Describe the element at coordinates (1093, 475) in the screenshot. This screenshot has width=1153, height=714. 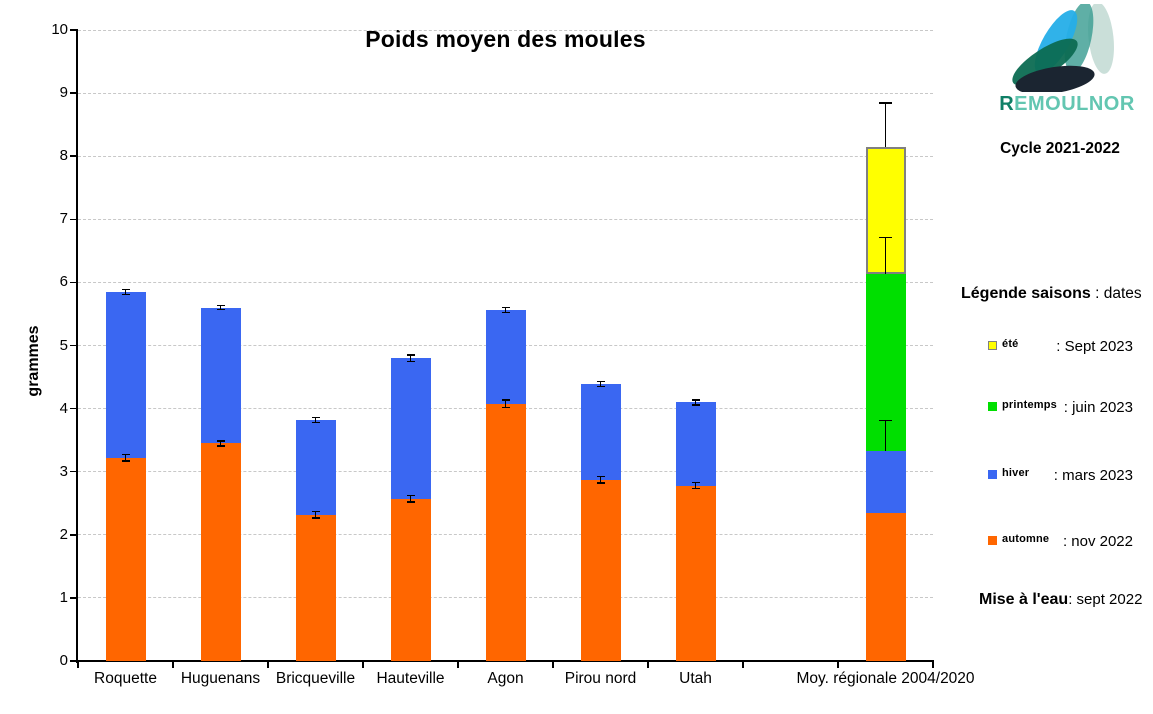
I see `legend-date: : mars 2023` at that location.